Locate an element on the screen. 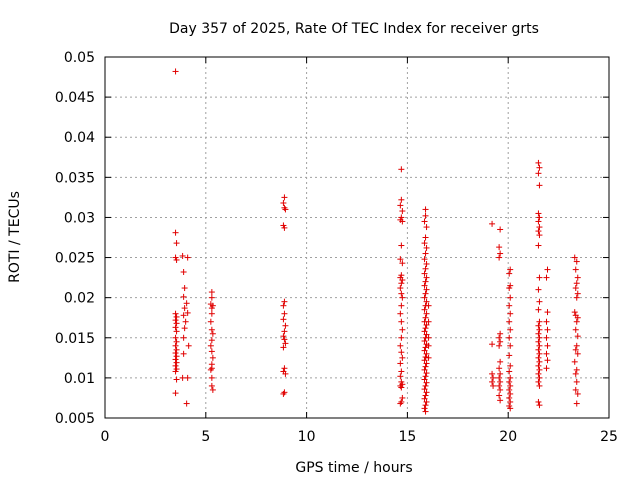 The height and width of the screenshot is (480, 640). y-tick-label: 0.02 is located at coordinates (79, 299).